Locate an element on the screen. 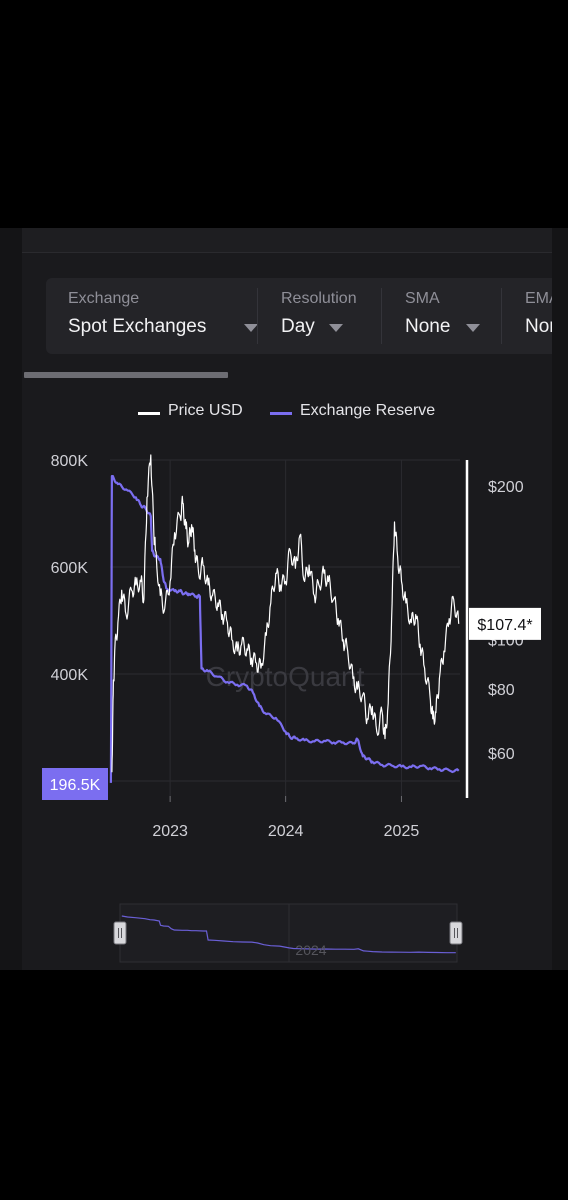 The width and height of the screenshot is (568, 1200). y-left-tick-label: 800K is located at coordinates (70, 461).